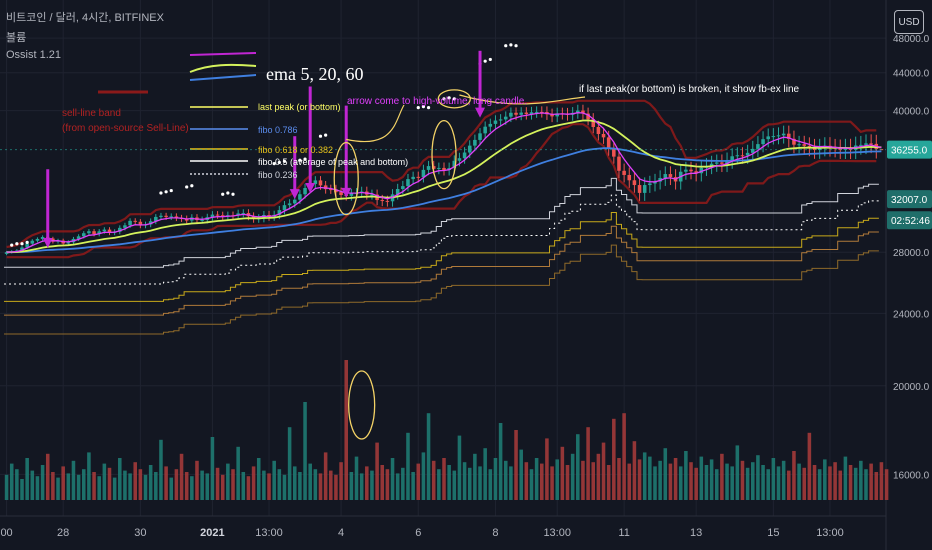 Image resolution: width=932 pixels, height=550 pixels. Describe the element at coordinates (909, 22) in the screenshot. I see `currency-button: USD` at that location.